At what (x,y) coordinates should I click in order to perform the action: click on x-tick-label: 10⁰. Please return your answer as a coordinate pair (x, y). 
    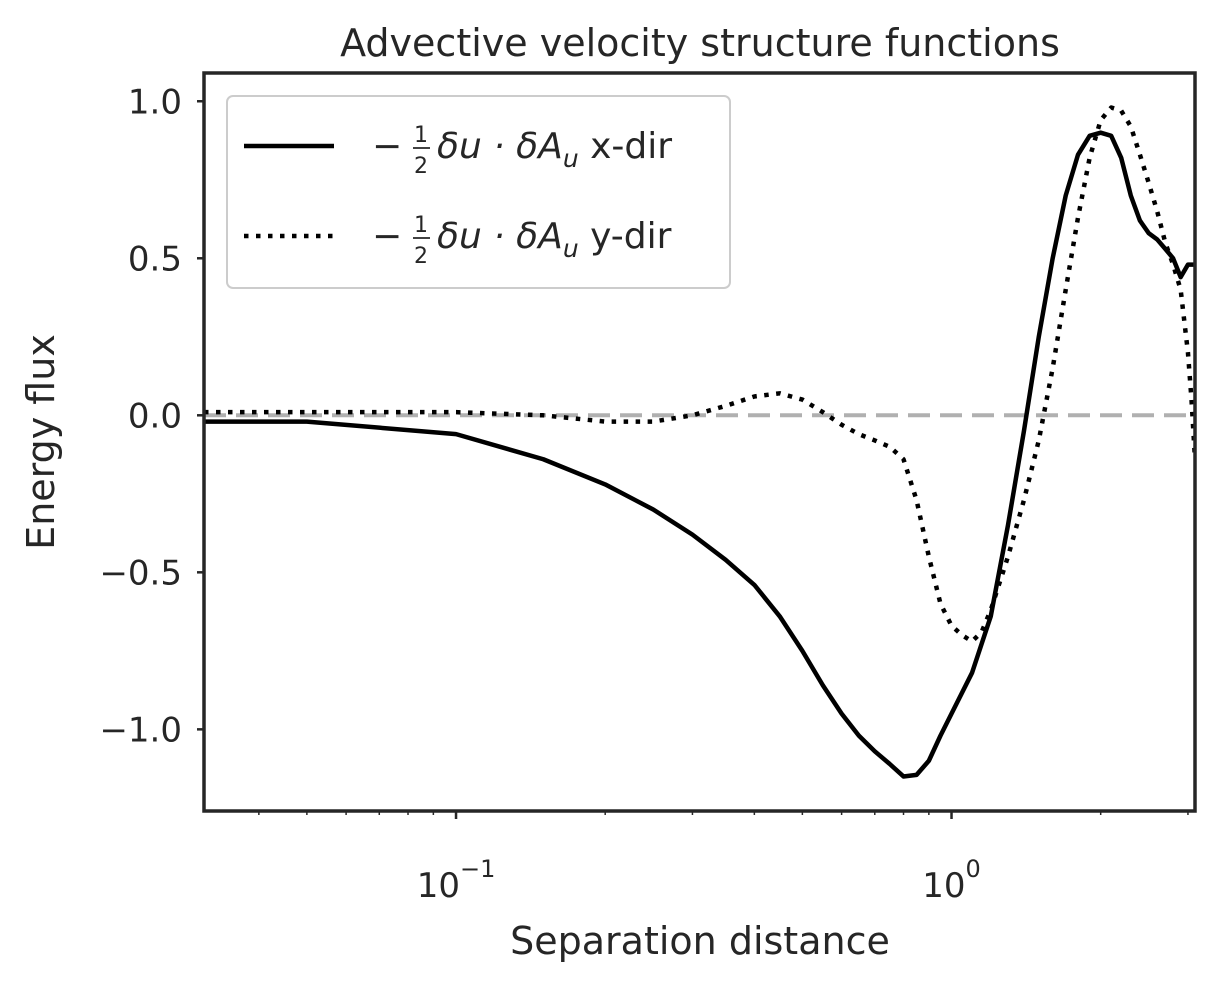
    Looking at the image, I should click on (951, 880).